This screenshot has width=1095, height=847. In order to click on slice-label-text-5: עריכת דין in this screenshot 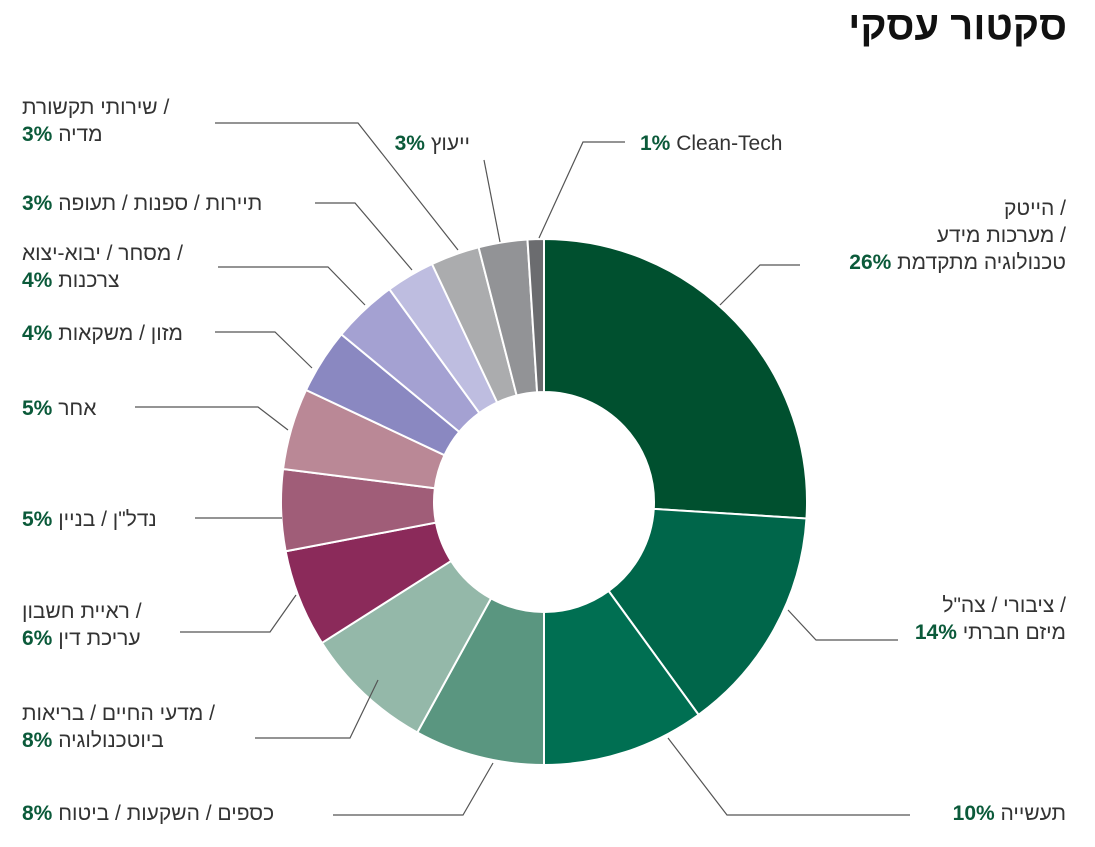, I will do `click(96, 638)`.